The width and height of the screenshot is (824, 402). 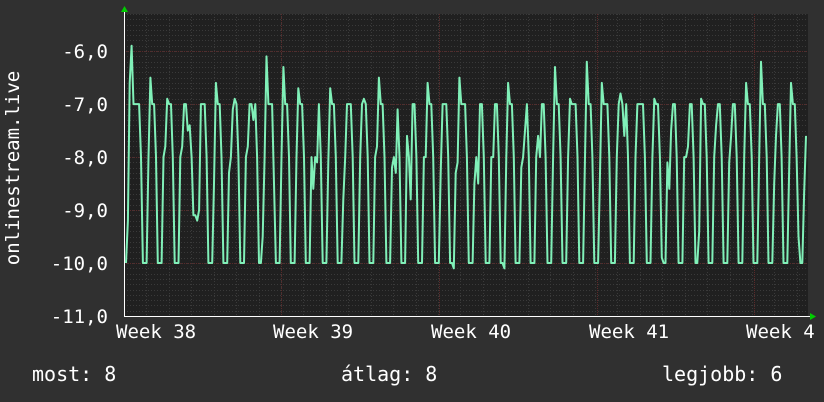 I want to click on y-tick-label: -10,0, so click(x=79, y=264).